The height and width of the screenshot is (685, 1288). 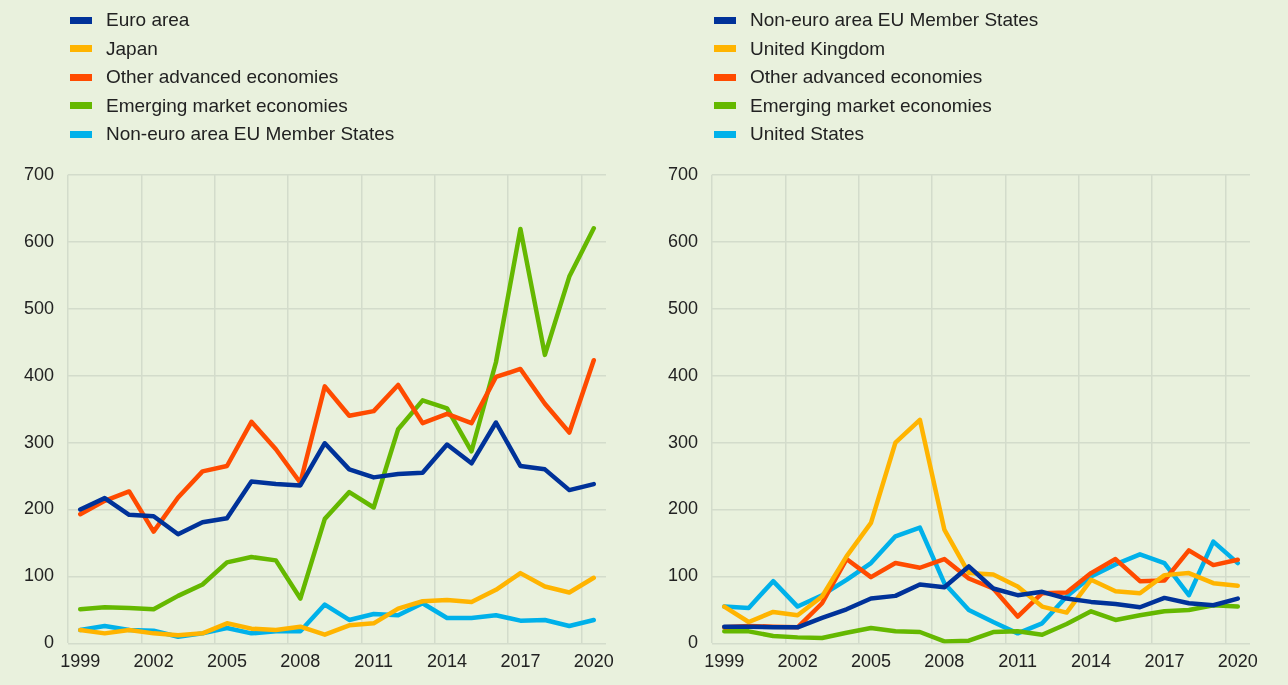 I want to click on legend-label: United Kingdom, so click(x=818, y=48).